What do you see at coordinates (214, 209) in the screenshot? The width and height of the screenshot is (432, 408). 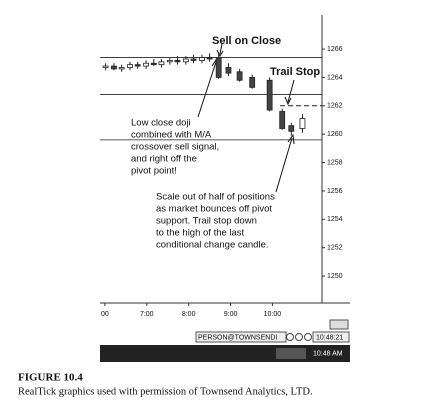 I see `annotation: as market bounces off pivot` at bounding box center [214, 209].